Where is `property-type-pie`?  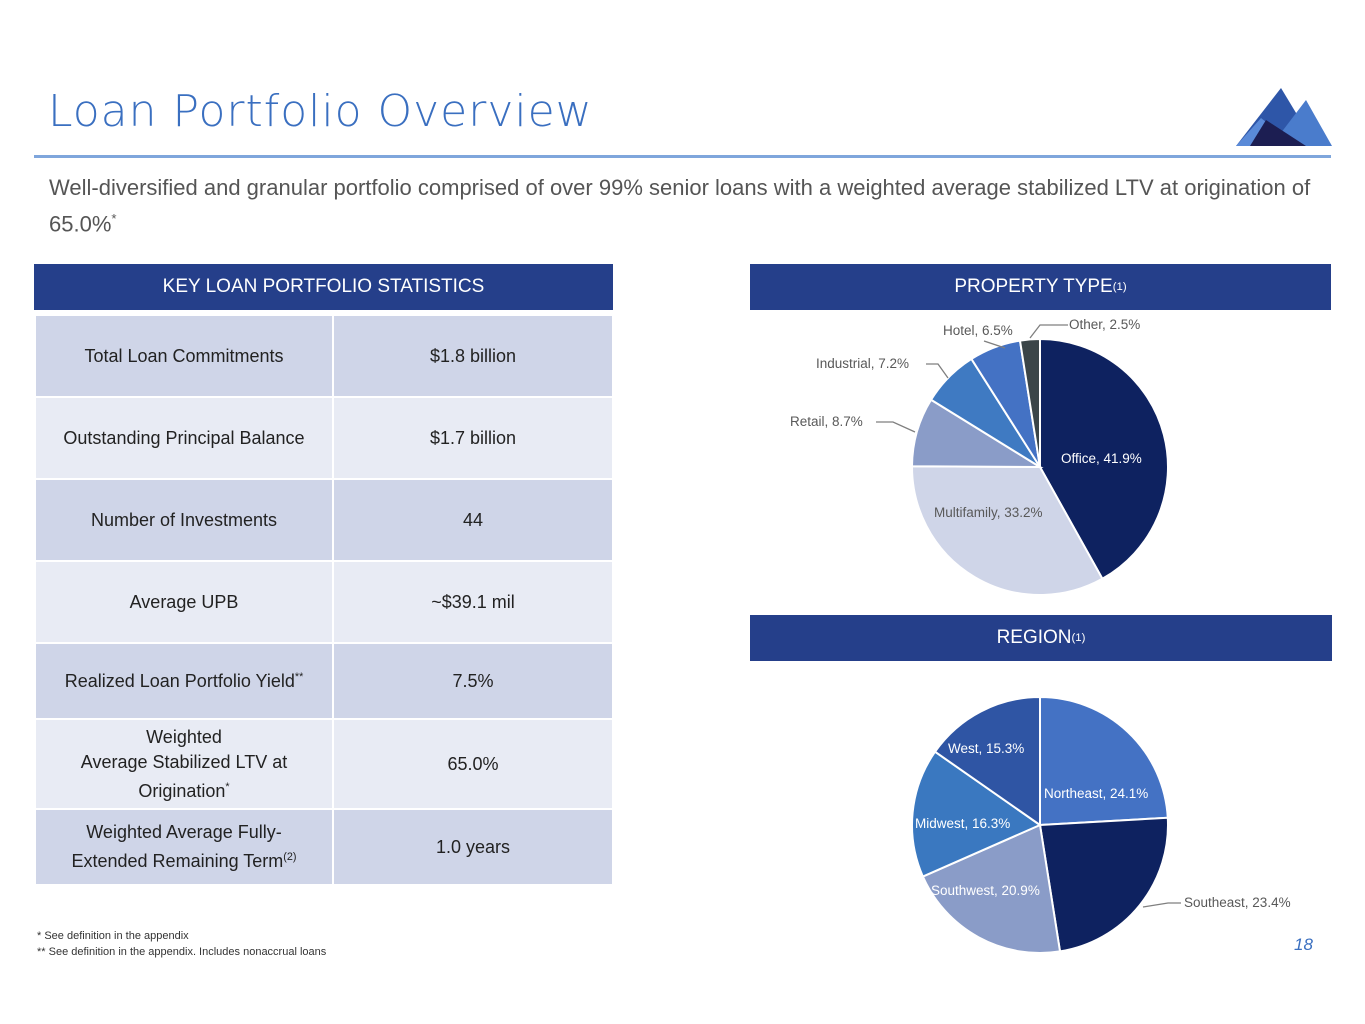
property-type-pie is located at coordinates (1039, 466).